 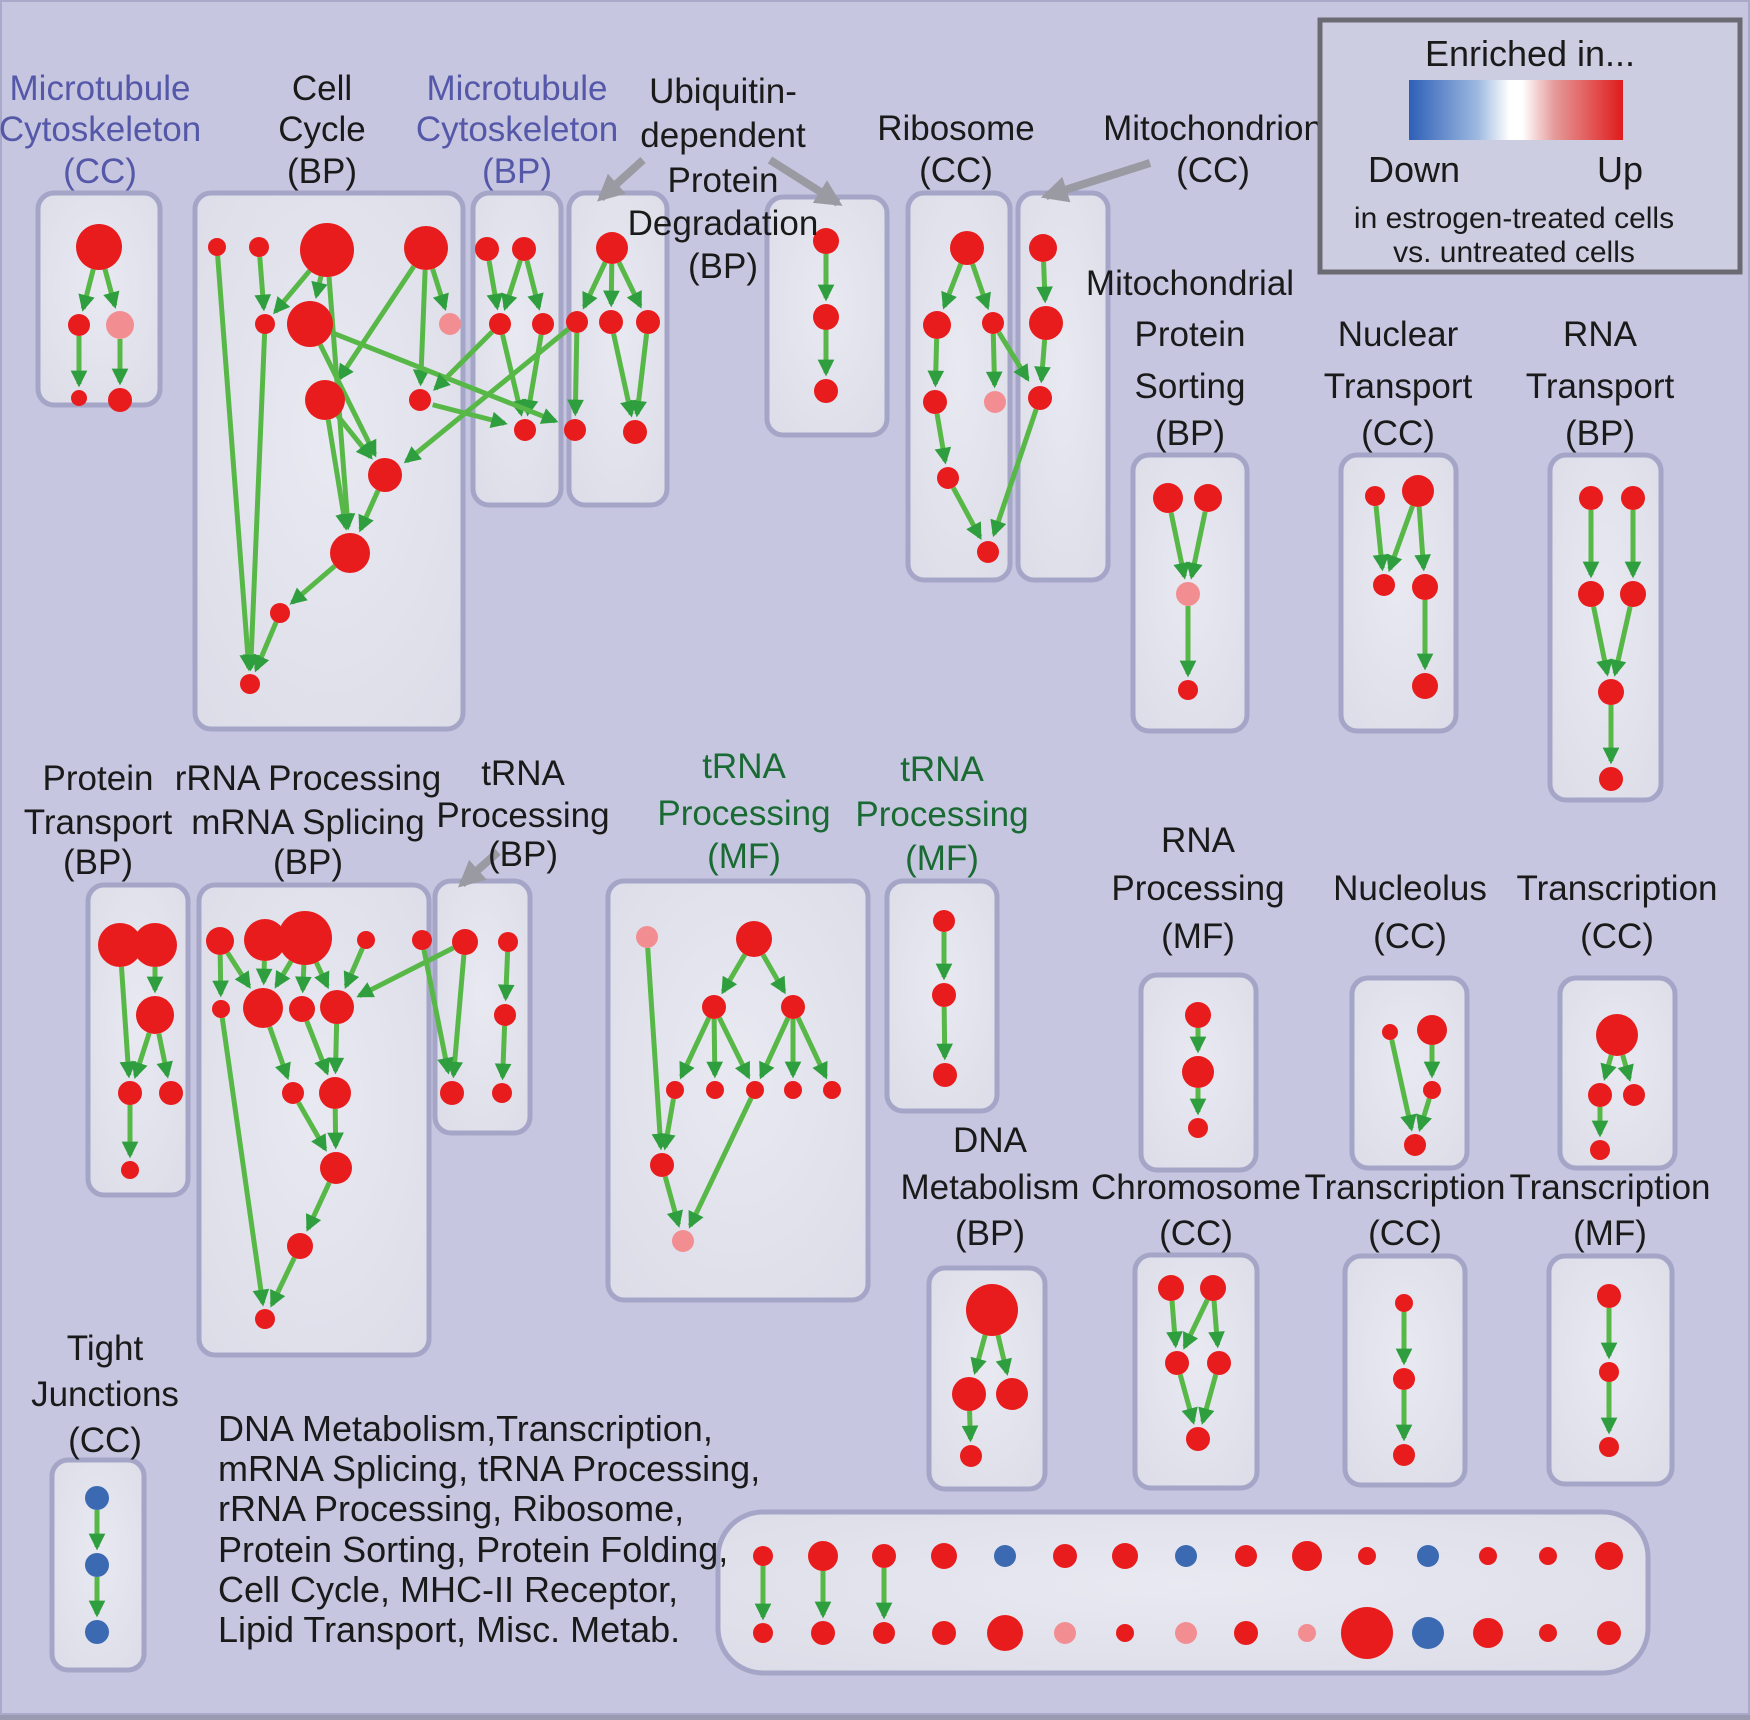 I want to click on cluster-label-rna-processing-mf: Processing, so click(x=1197, y=888).